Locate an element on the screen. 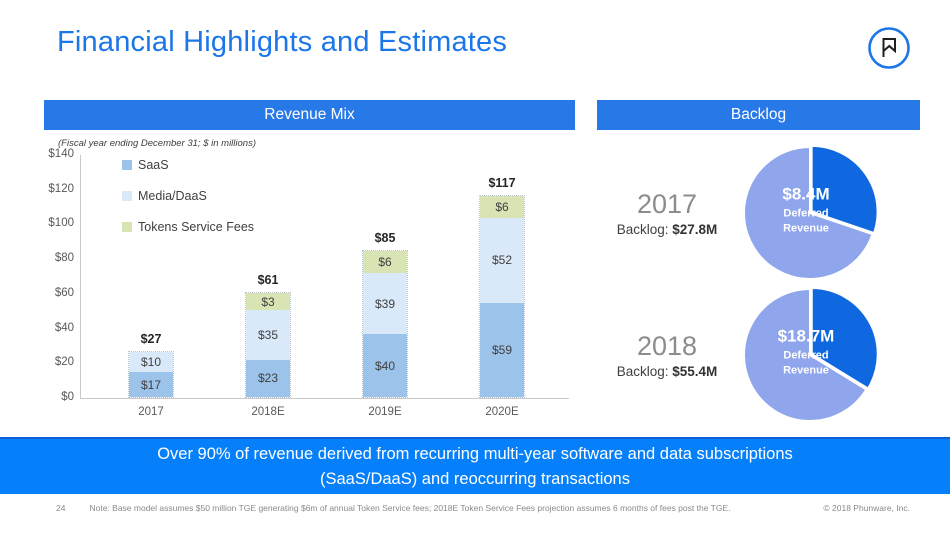 Image resolution: width=950 pixels, height=535 pixels. legend-item: Tokens Service Fees is located at coordinates (188, 227).